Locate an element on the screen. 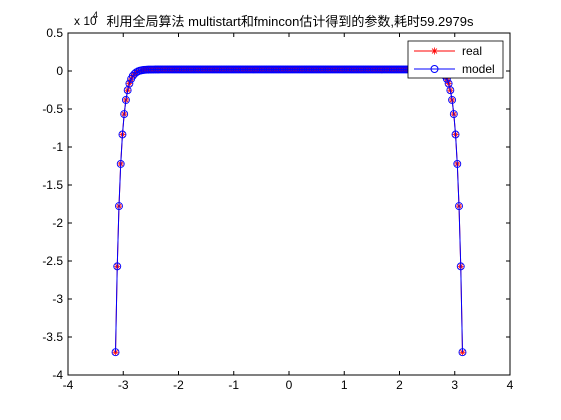 The width and height of the screenshot is (561, 420). y-tick-label: -2.5 is located at coordinates (52, 261).